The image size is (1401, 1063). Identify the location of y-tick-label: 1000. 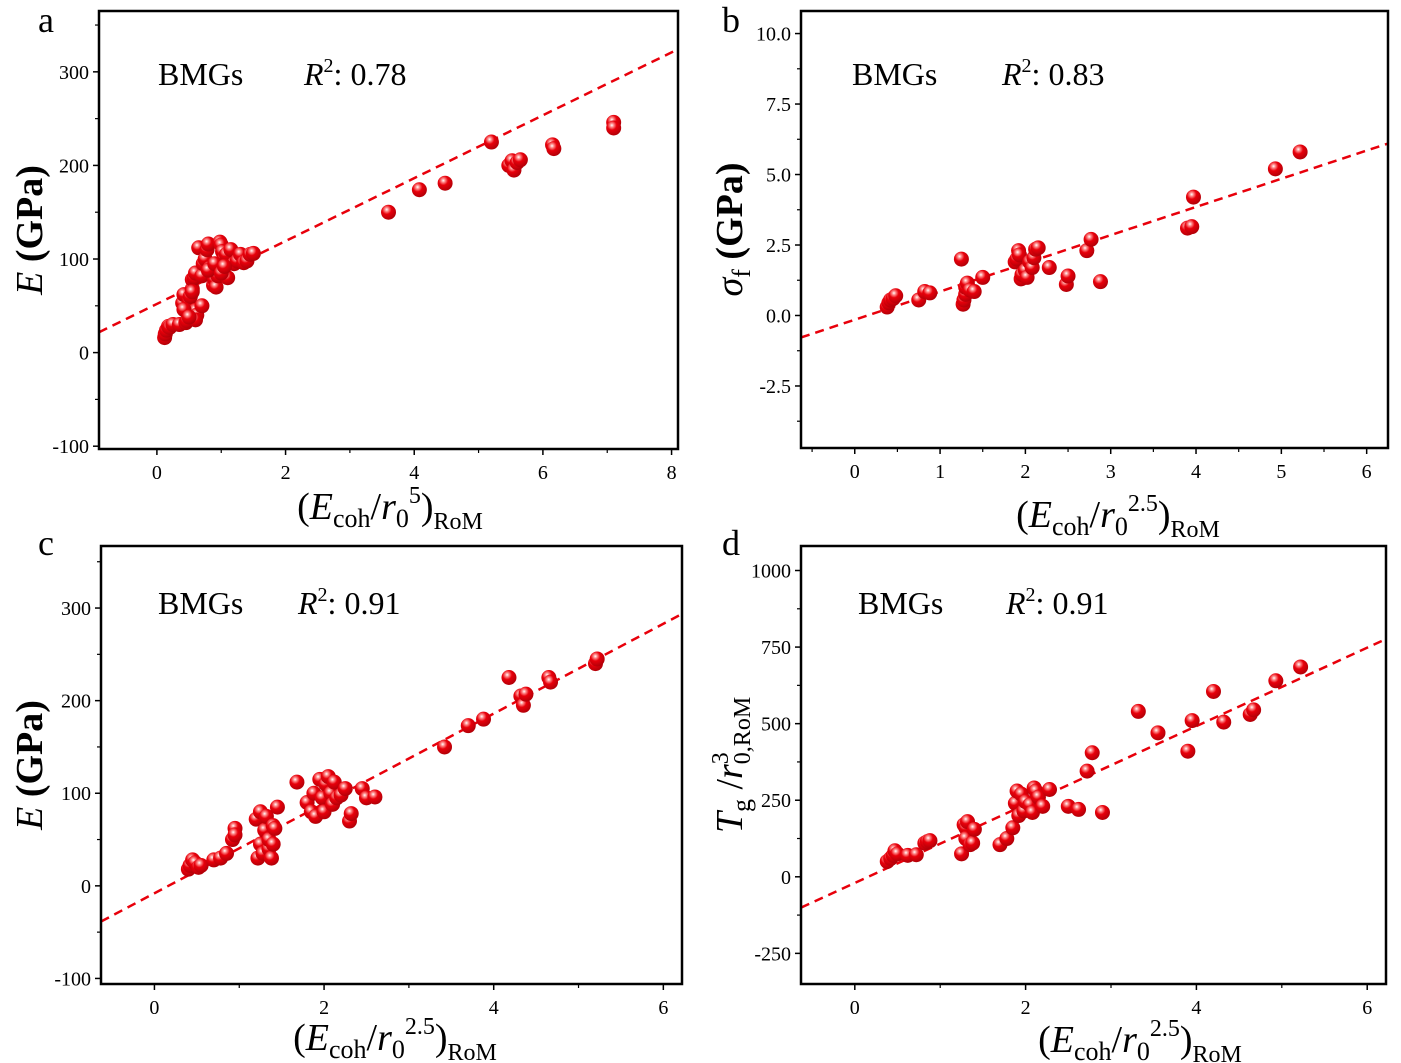
(771, 572).